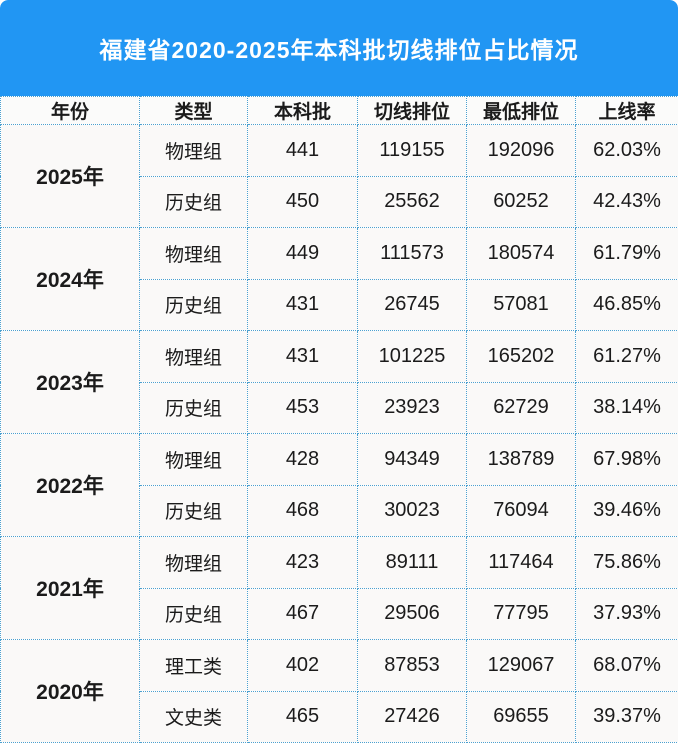 This screenshot has width=678, height=743. Describe the element at coordinates (626, 253) in the screenshot. I see `rate-cell: 61.79%` at that location.